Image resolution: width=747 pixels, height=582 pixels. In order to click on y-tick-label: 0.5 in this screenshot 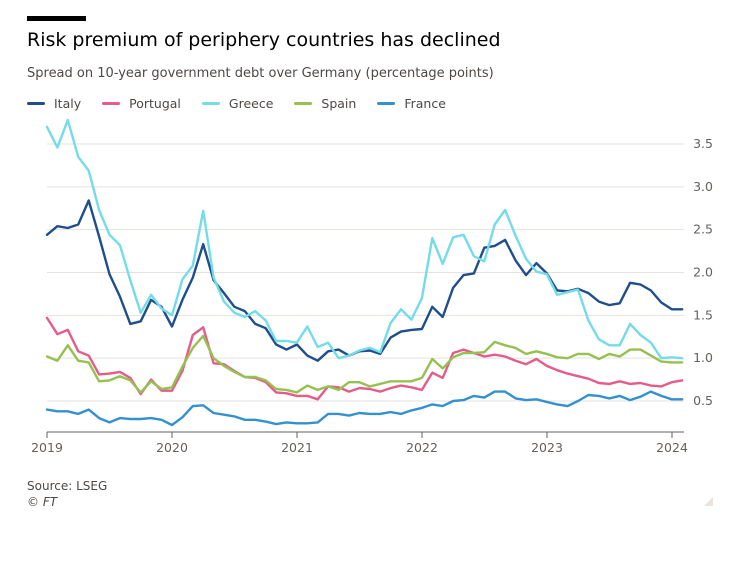, I will do `click(703, 400)`.